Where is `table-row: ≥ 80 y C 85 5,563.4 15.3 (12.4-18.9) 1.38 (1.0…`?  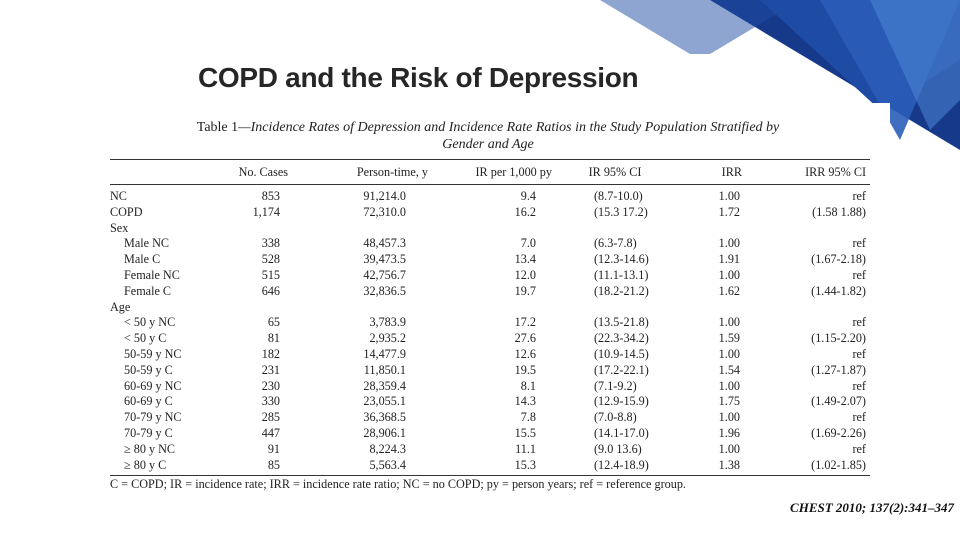 table-row: ≥ 80 y C 85 5,563.4 15.3 (12.4-18.9) 1.38 (1.0… is located at coordinates (490, 467).